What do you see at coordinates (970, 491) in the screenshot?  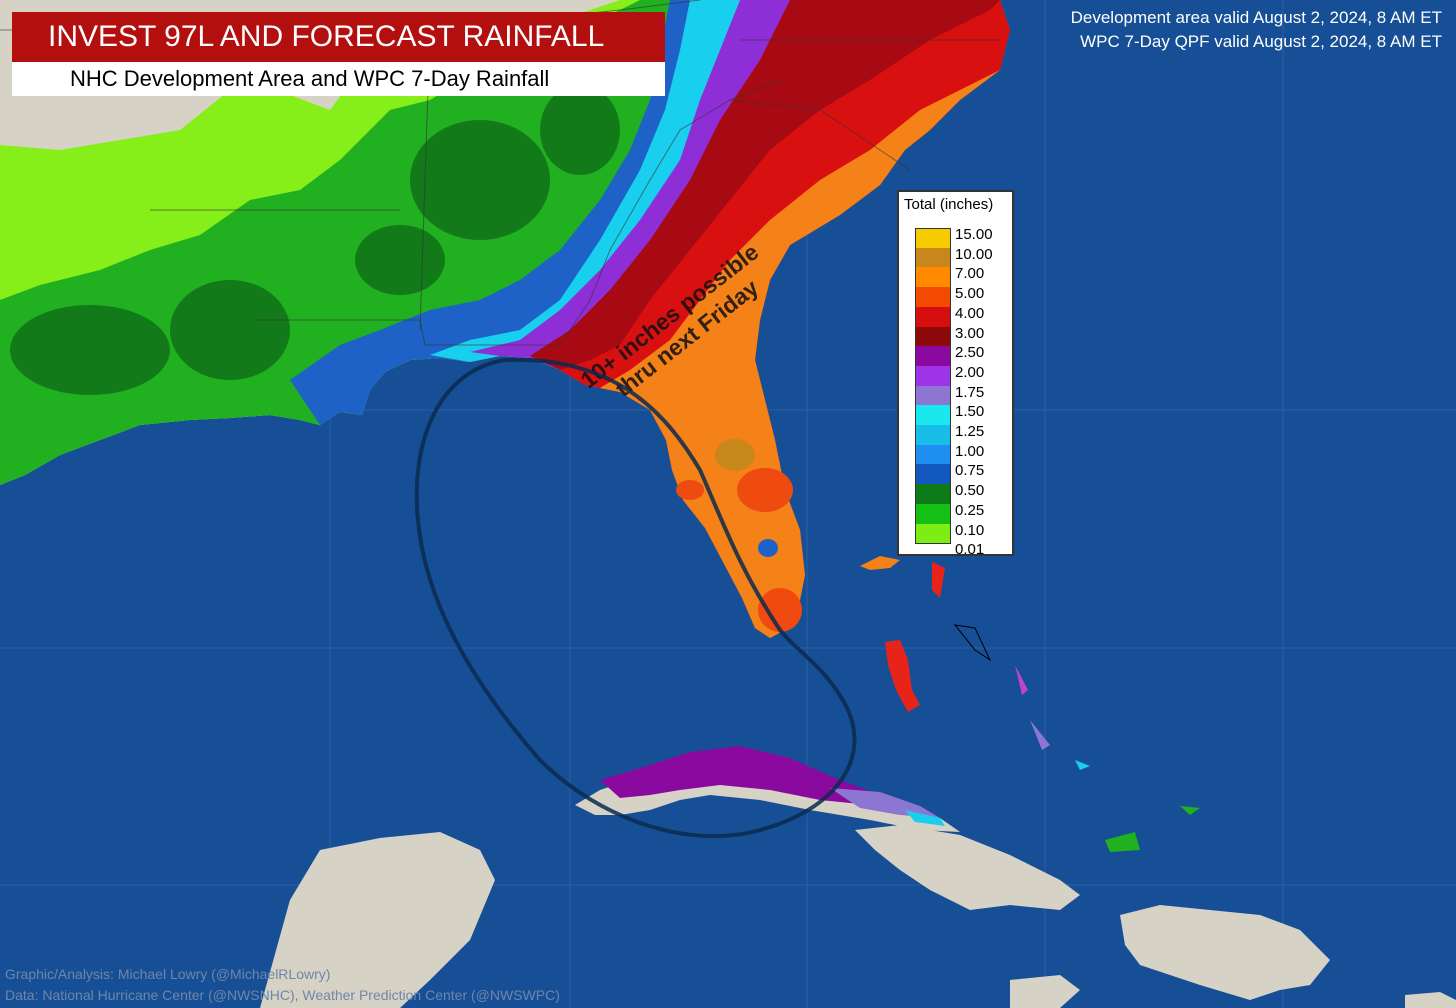 I see `legend-label: 0.50` at bounding box center [970, 491].